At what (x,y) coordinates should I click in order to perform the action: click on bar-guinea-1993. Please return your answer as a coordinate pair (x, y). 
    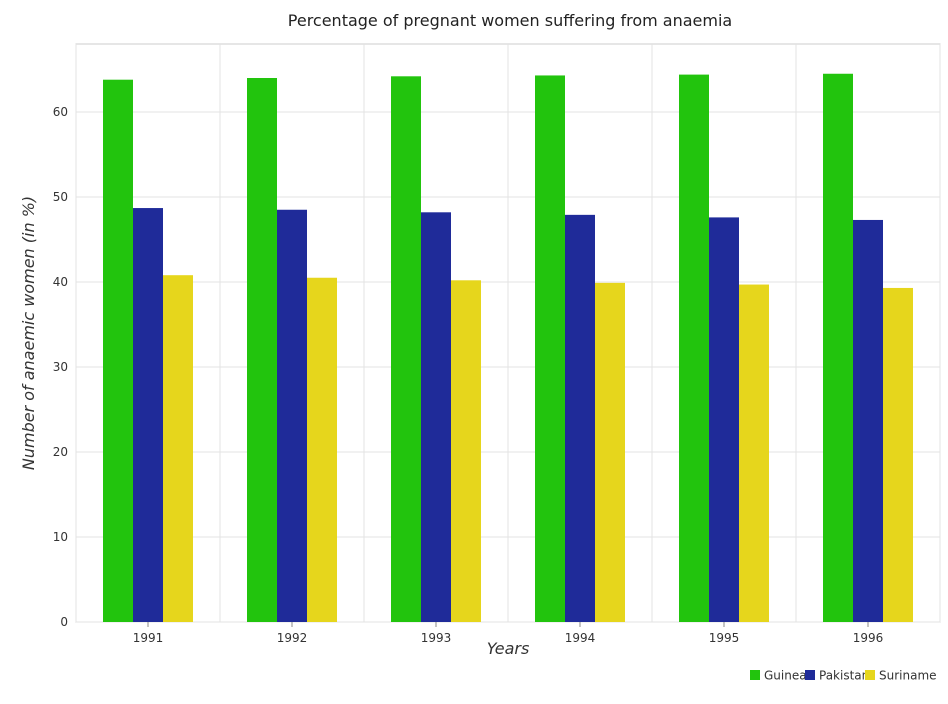
    Looking at the image, I should click on (406, 349).